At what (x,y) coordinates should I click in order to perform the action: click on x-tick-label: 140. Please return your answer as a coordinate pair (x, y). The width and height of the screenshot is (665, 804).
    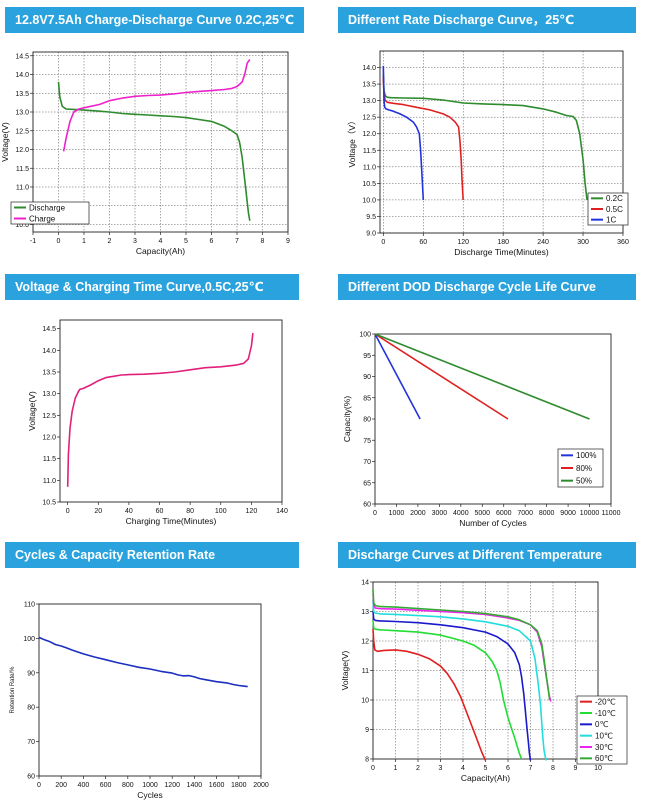
    Looking at the image, I should click on (282, 511).